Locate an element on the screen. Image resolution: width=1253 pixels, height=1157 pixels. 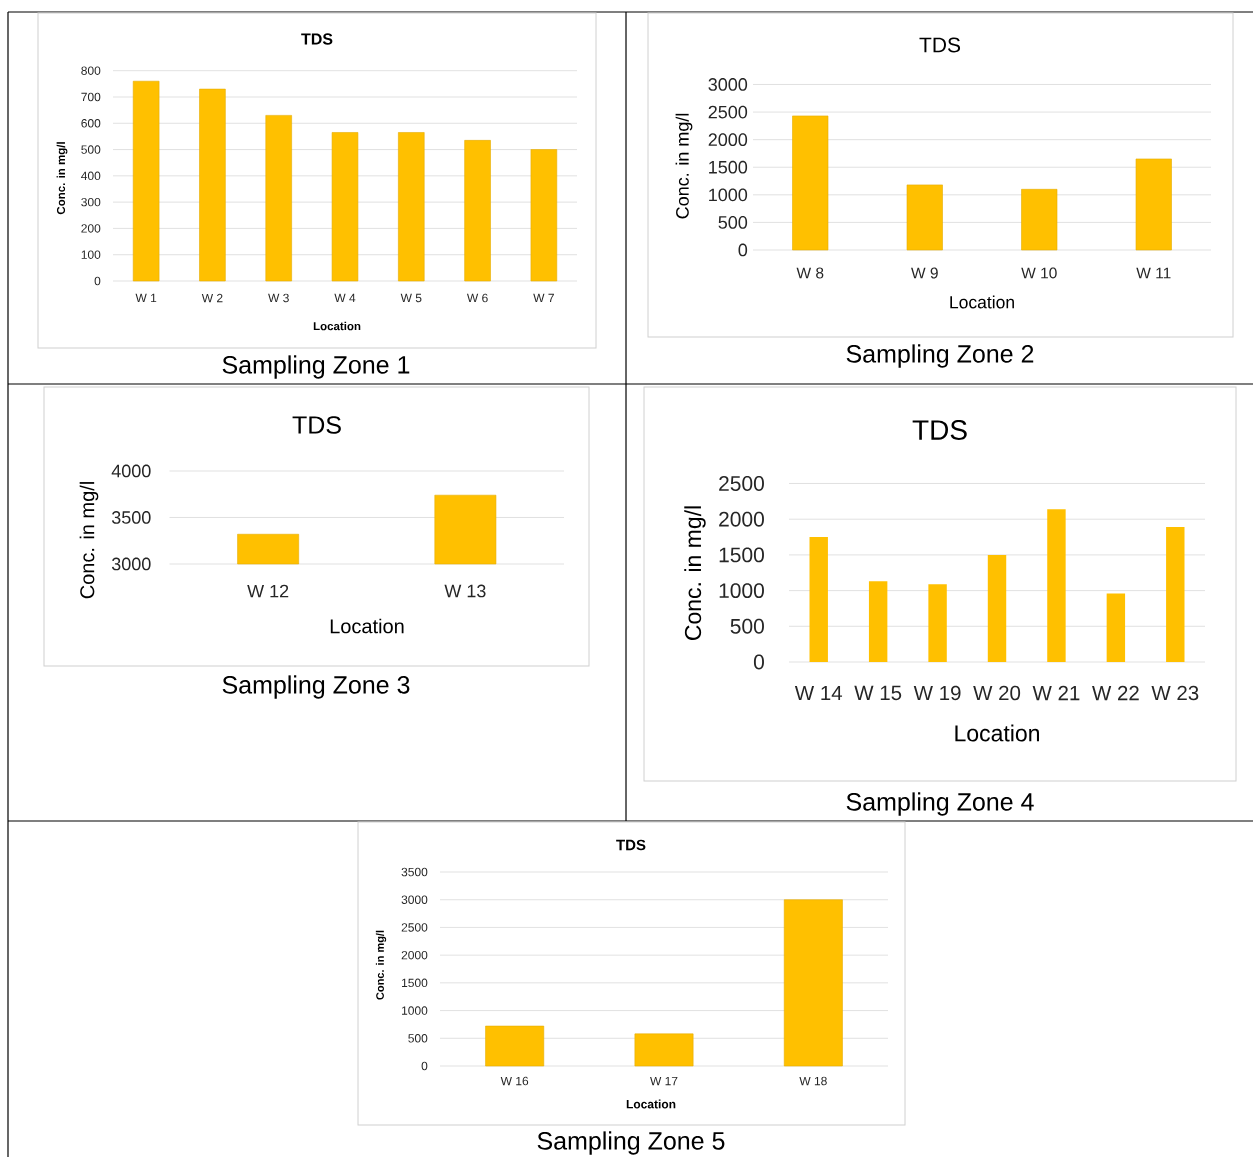
x-tick-label: W 5 is located at coordinates (411, 298).